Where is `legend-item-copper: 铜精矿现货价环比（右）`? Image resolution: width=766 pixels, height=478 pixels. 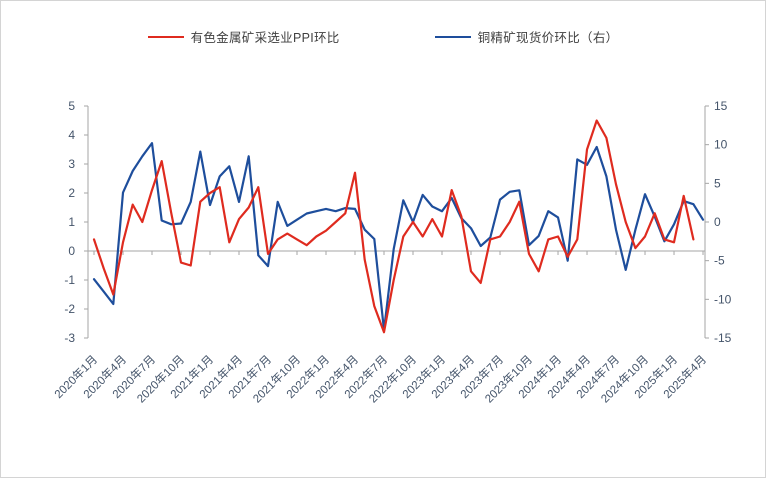
legend-item-copper: 铜精矿现货价环比（右） is located at coordinates (526, 36).